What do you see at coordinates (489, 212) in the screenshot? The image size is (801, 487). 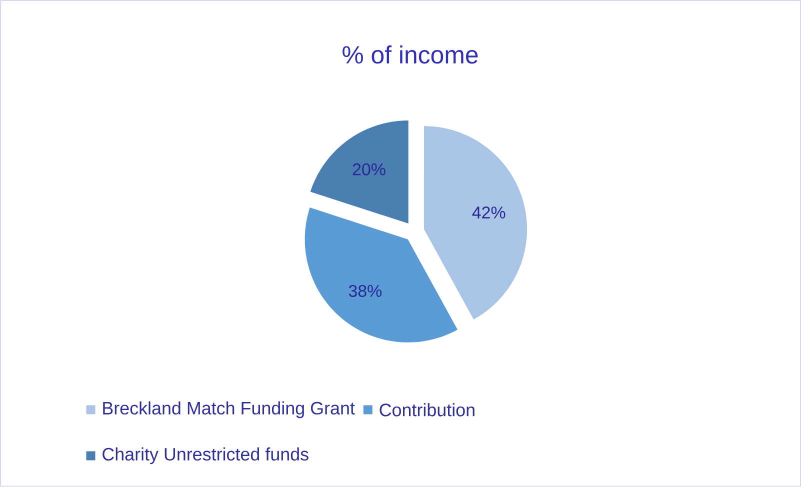 I see `data-label: 42%` at bounding box center [489, 212].